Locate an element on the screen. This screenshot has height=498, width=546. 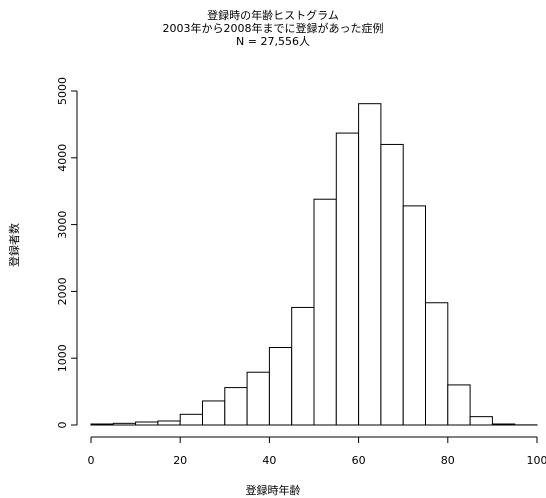
x-tick-label: 40 is located at coordinates (269, 460).